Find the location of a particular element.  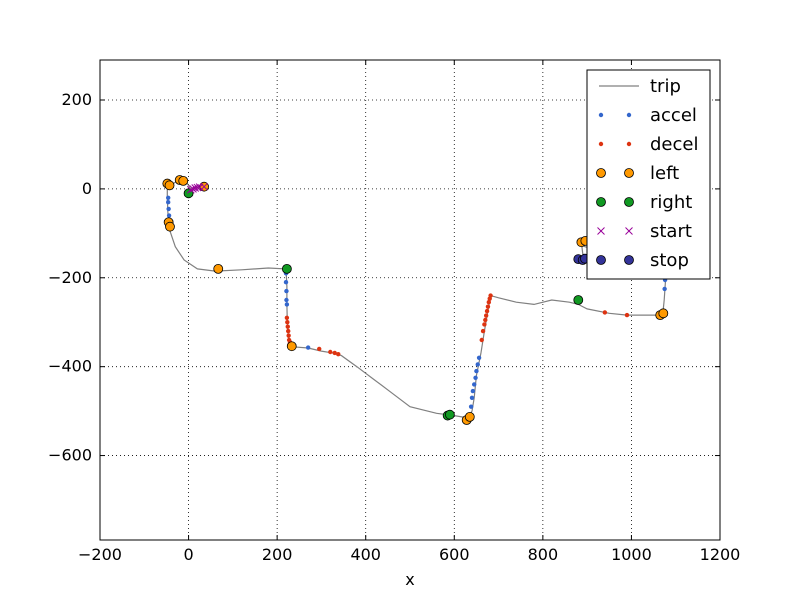

x-axis-label: x is located at coordinates (409, 579).